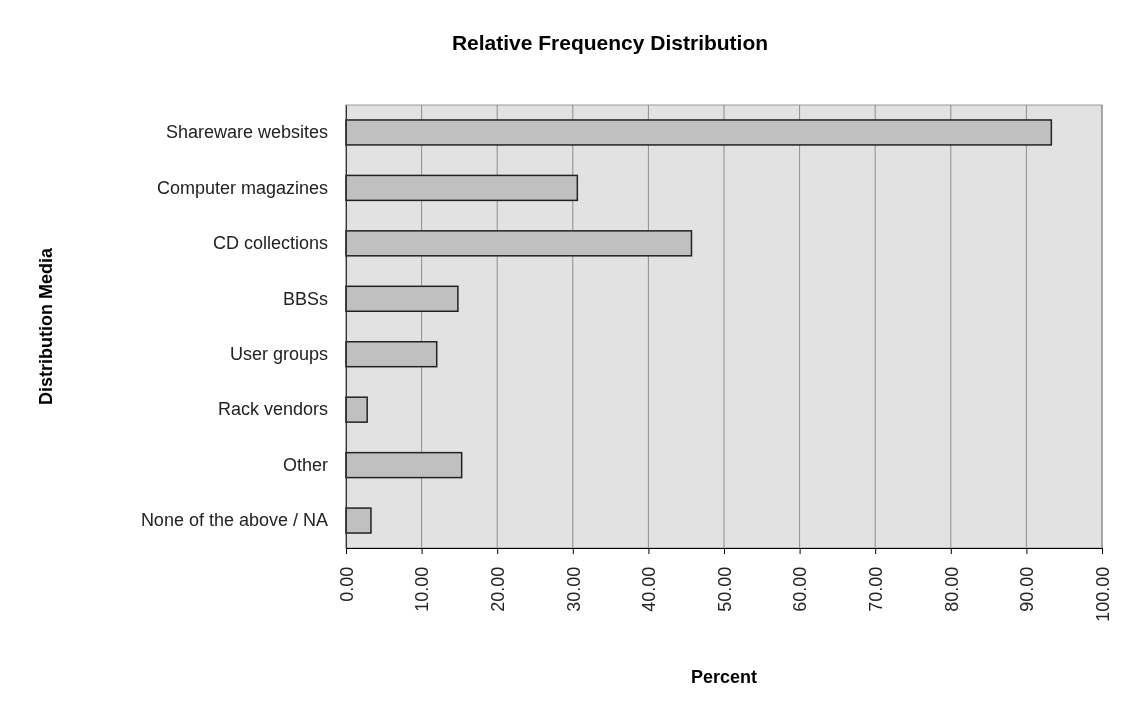  I want to click on y-tick-label: Rack vendors, so click(272, 409).